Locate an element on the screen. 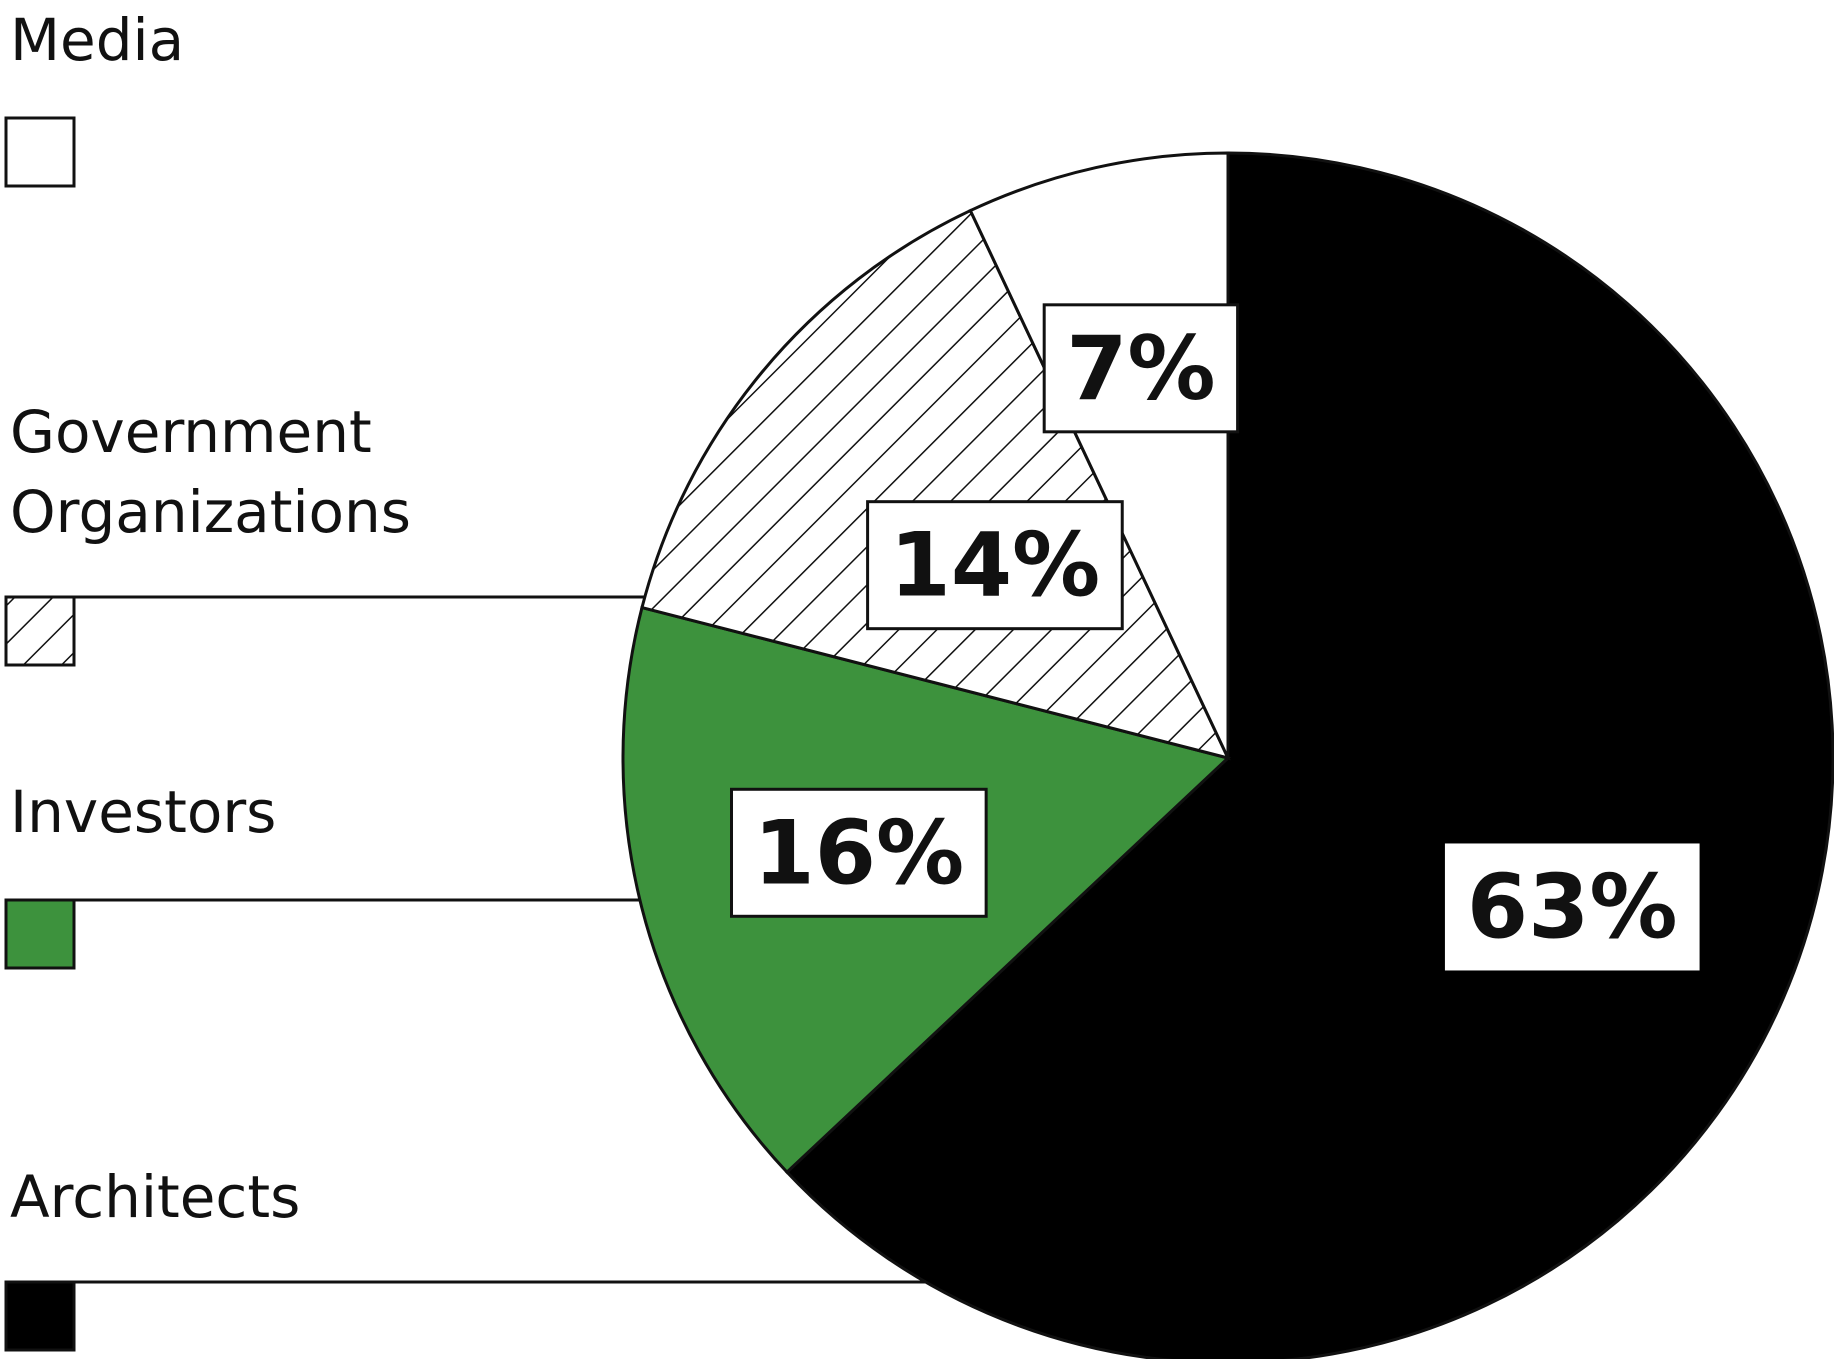  slice-label-media: 7% is located at coordinates (1141, 368).